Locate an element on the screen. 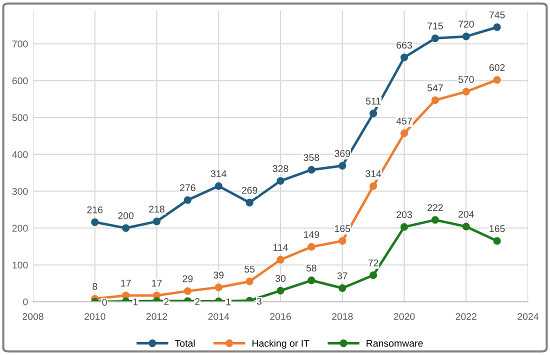 This screenshot has height=355, width=550. data-label: 149 is located at coordinates (312, 234).